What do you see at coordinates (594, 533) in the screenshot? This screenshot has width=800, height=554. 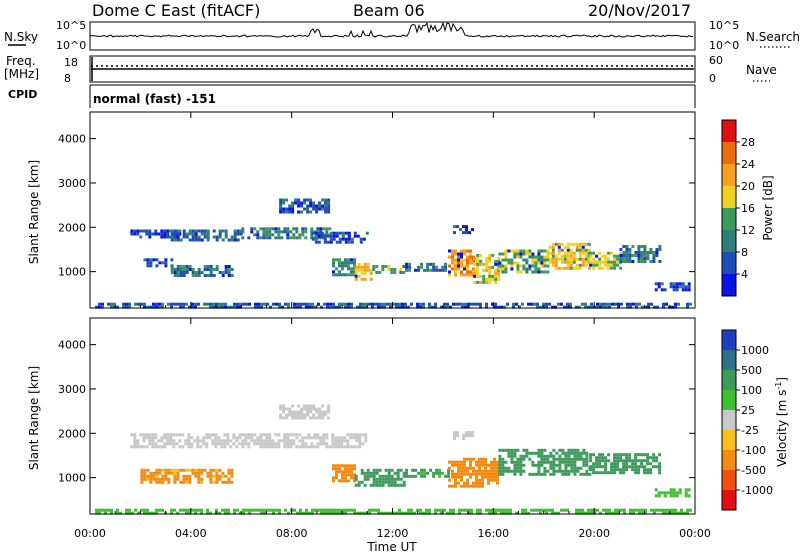 I see `xtick-label: 20:00` at bounding box center [594, 533].